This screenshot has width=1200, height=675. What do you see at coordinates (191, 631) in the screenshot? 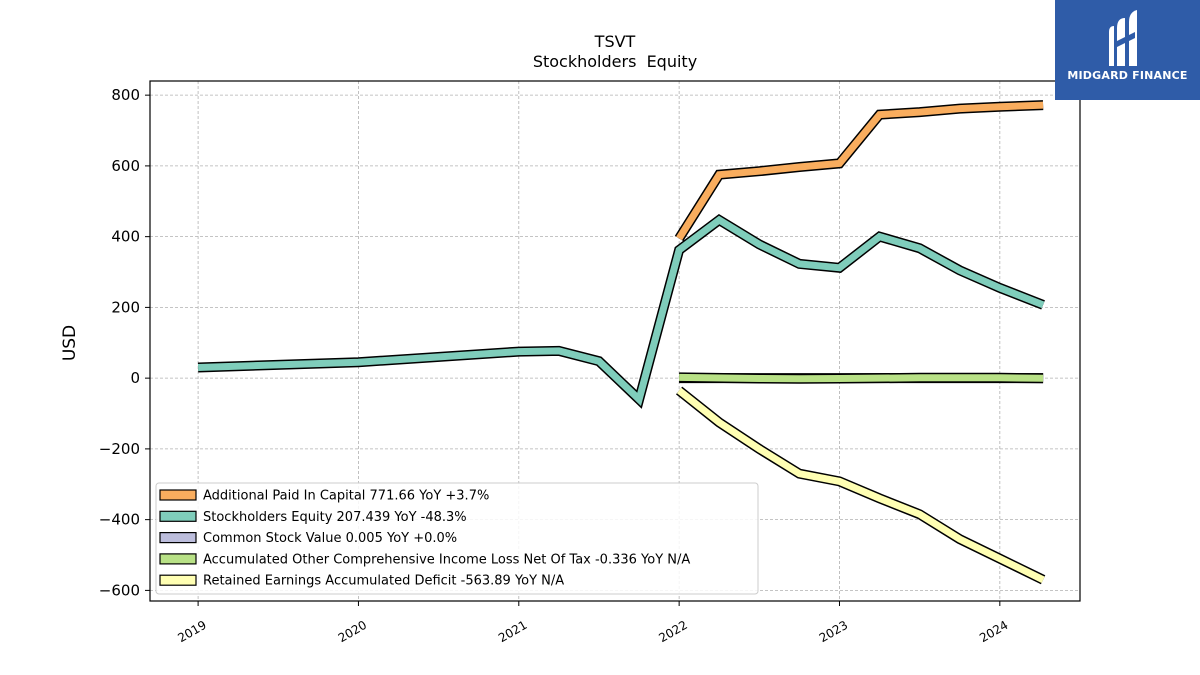
I see `x-tick-label: 2019` at bounding box center [191, 631].